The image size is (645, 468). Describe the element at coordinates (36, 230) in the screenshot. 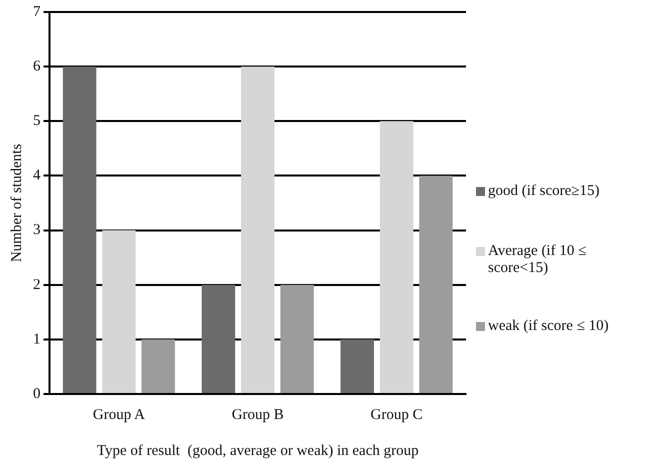

I see `y-tick-label: 3` at that location.